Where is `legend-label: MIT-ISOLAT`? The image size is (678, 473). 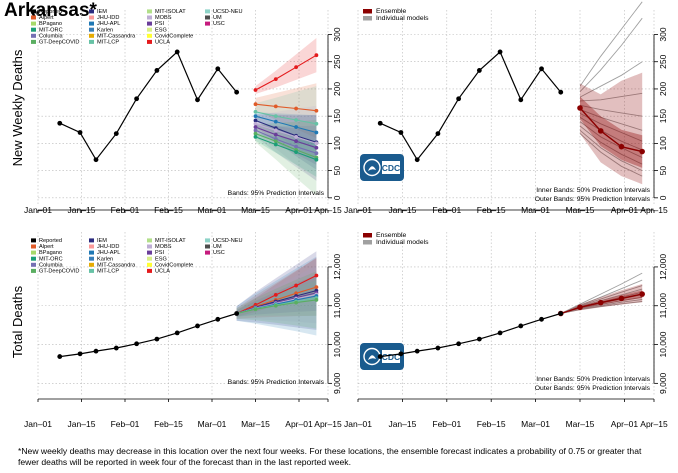 legend-label: MIT-ISOLAT is located at coordinates (170, 241).